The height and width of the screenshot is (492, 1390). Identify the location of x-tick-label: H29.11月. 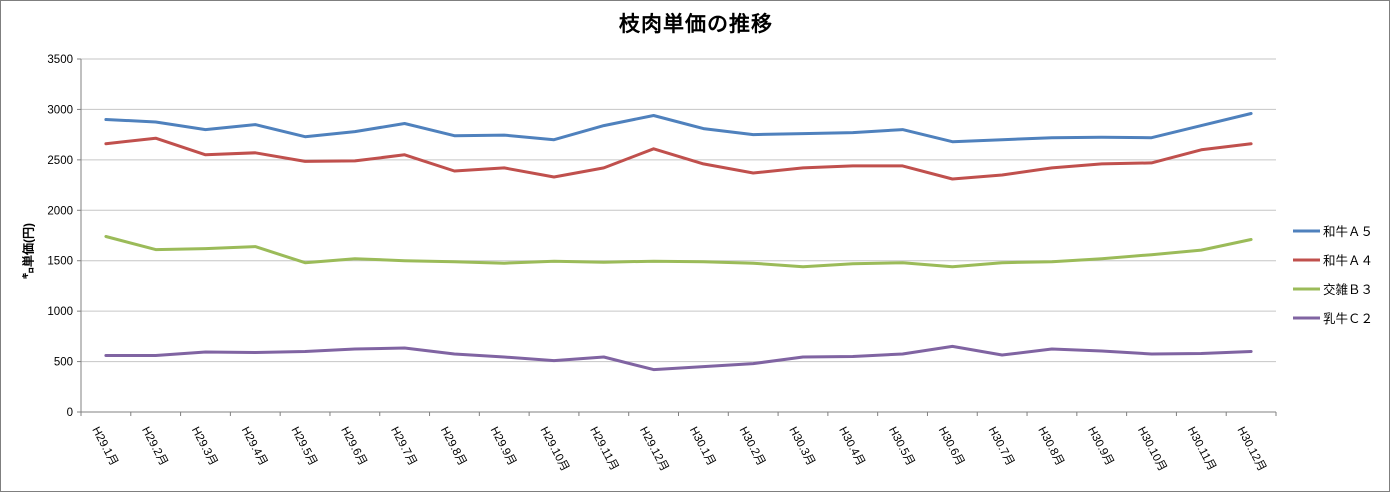
(603, 449).